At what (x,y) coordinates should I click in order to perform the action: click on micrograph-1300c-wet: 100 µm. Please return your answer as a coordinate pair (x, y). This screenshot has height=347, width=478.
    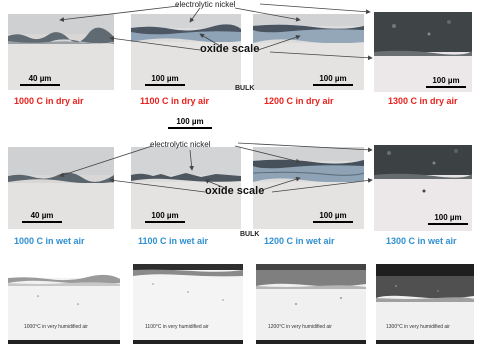
    Looking at the image, I should click on (423, 188).